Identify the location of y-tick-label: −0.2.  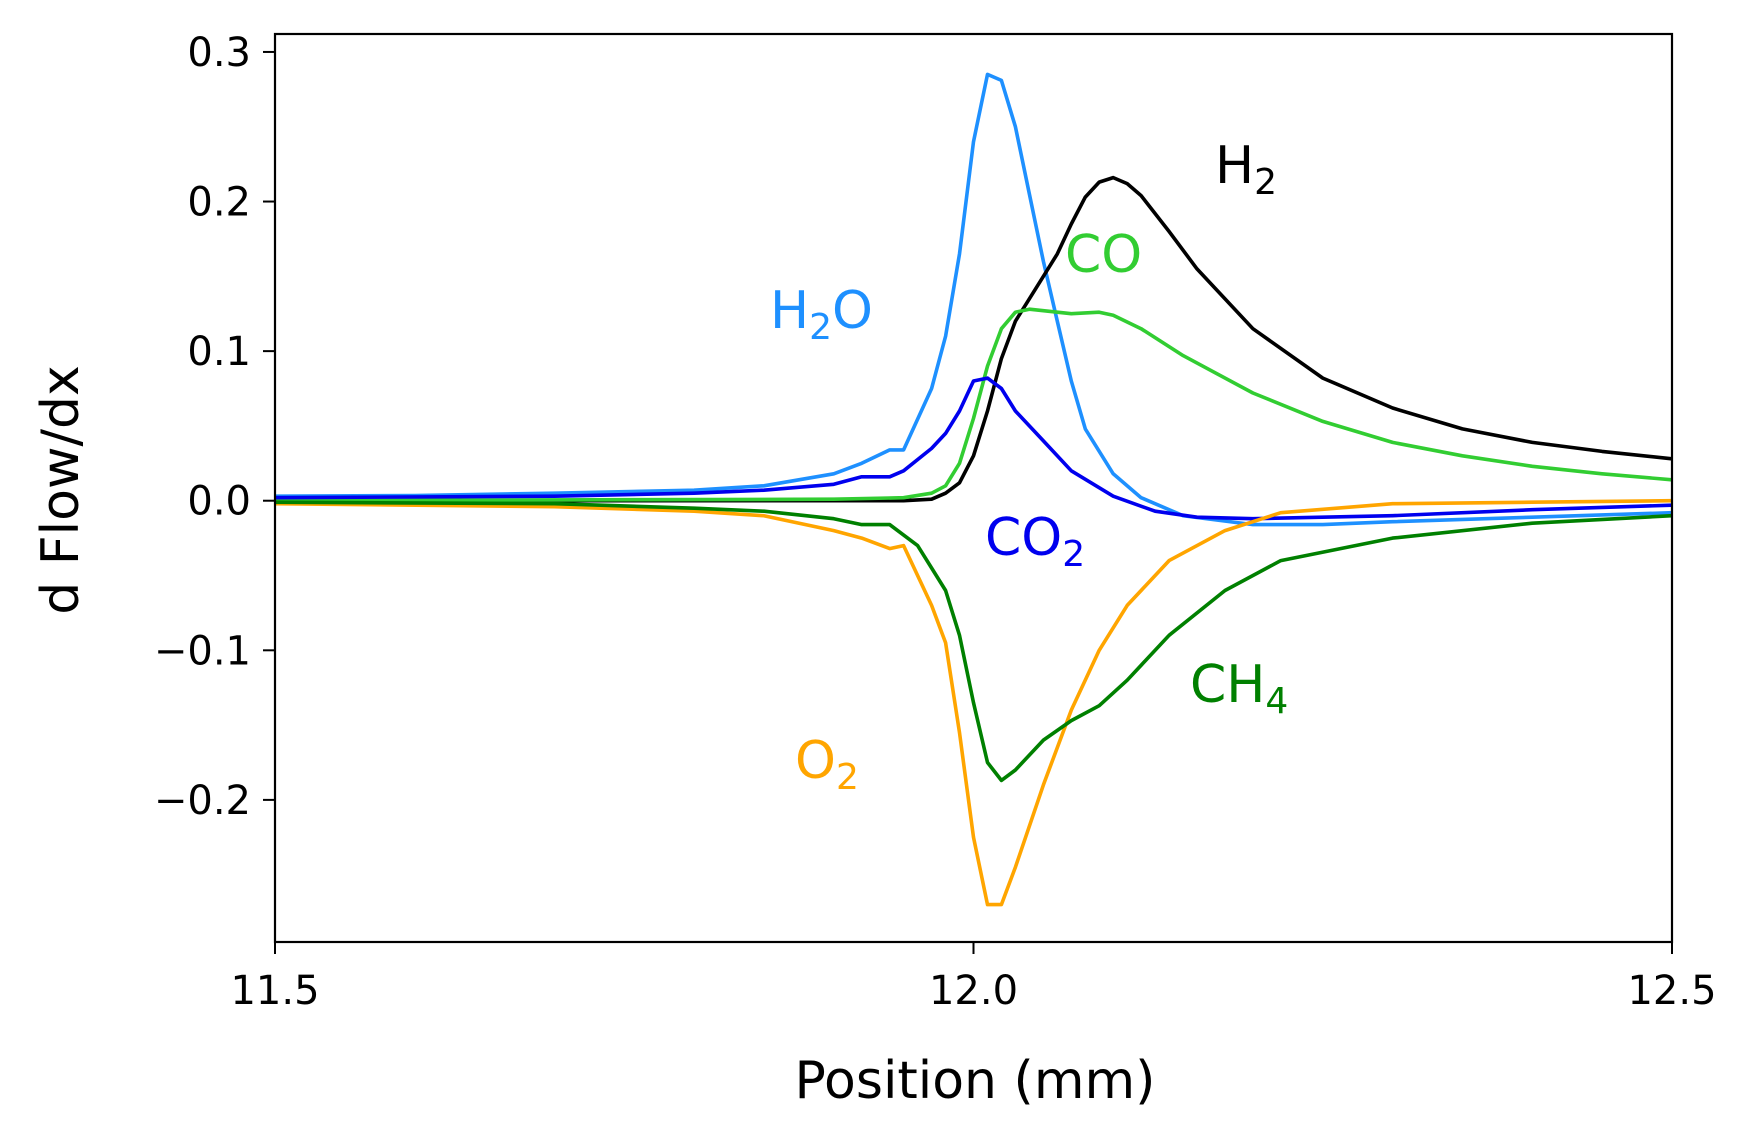
(202, 801).